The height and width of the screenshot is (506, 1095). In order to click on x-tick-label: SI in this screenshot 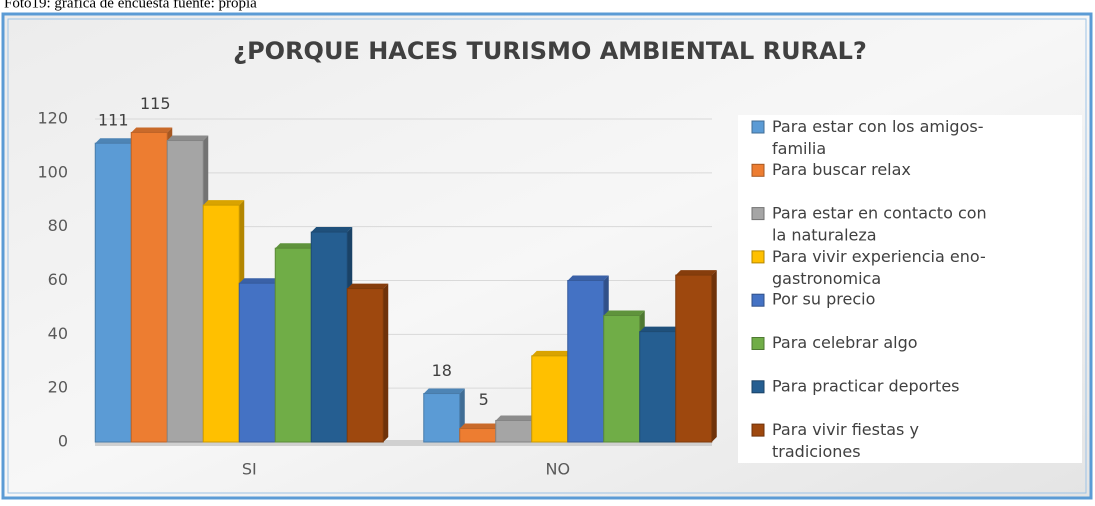, I will do `click(249, 469)`.